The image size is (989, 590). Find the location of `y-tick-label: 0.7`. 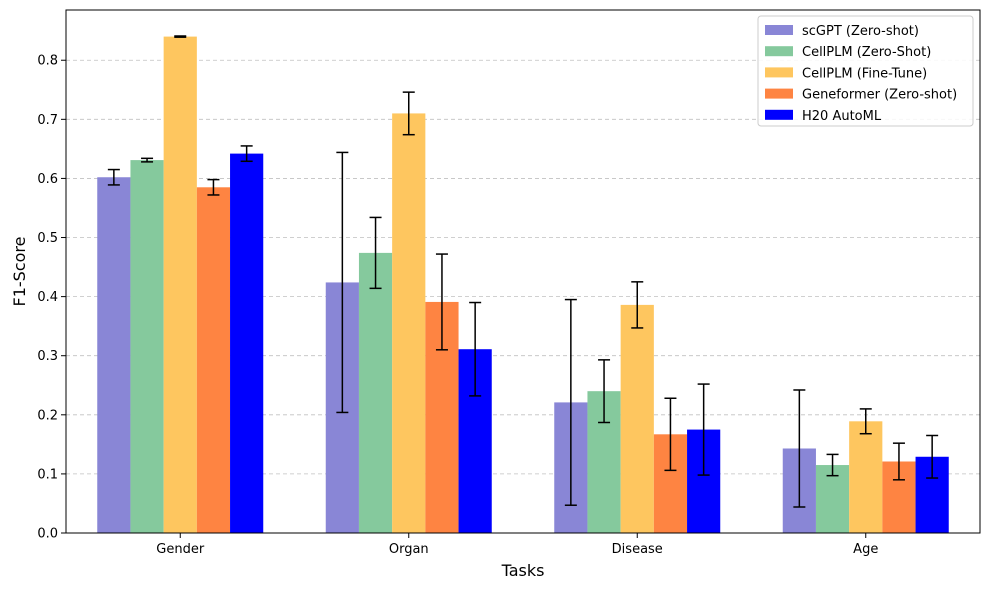

y-tick-label: 0.7 is located at coordinates (47, 120).